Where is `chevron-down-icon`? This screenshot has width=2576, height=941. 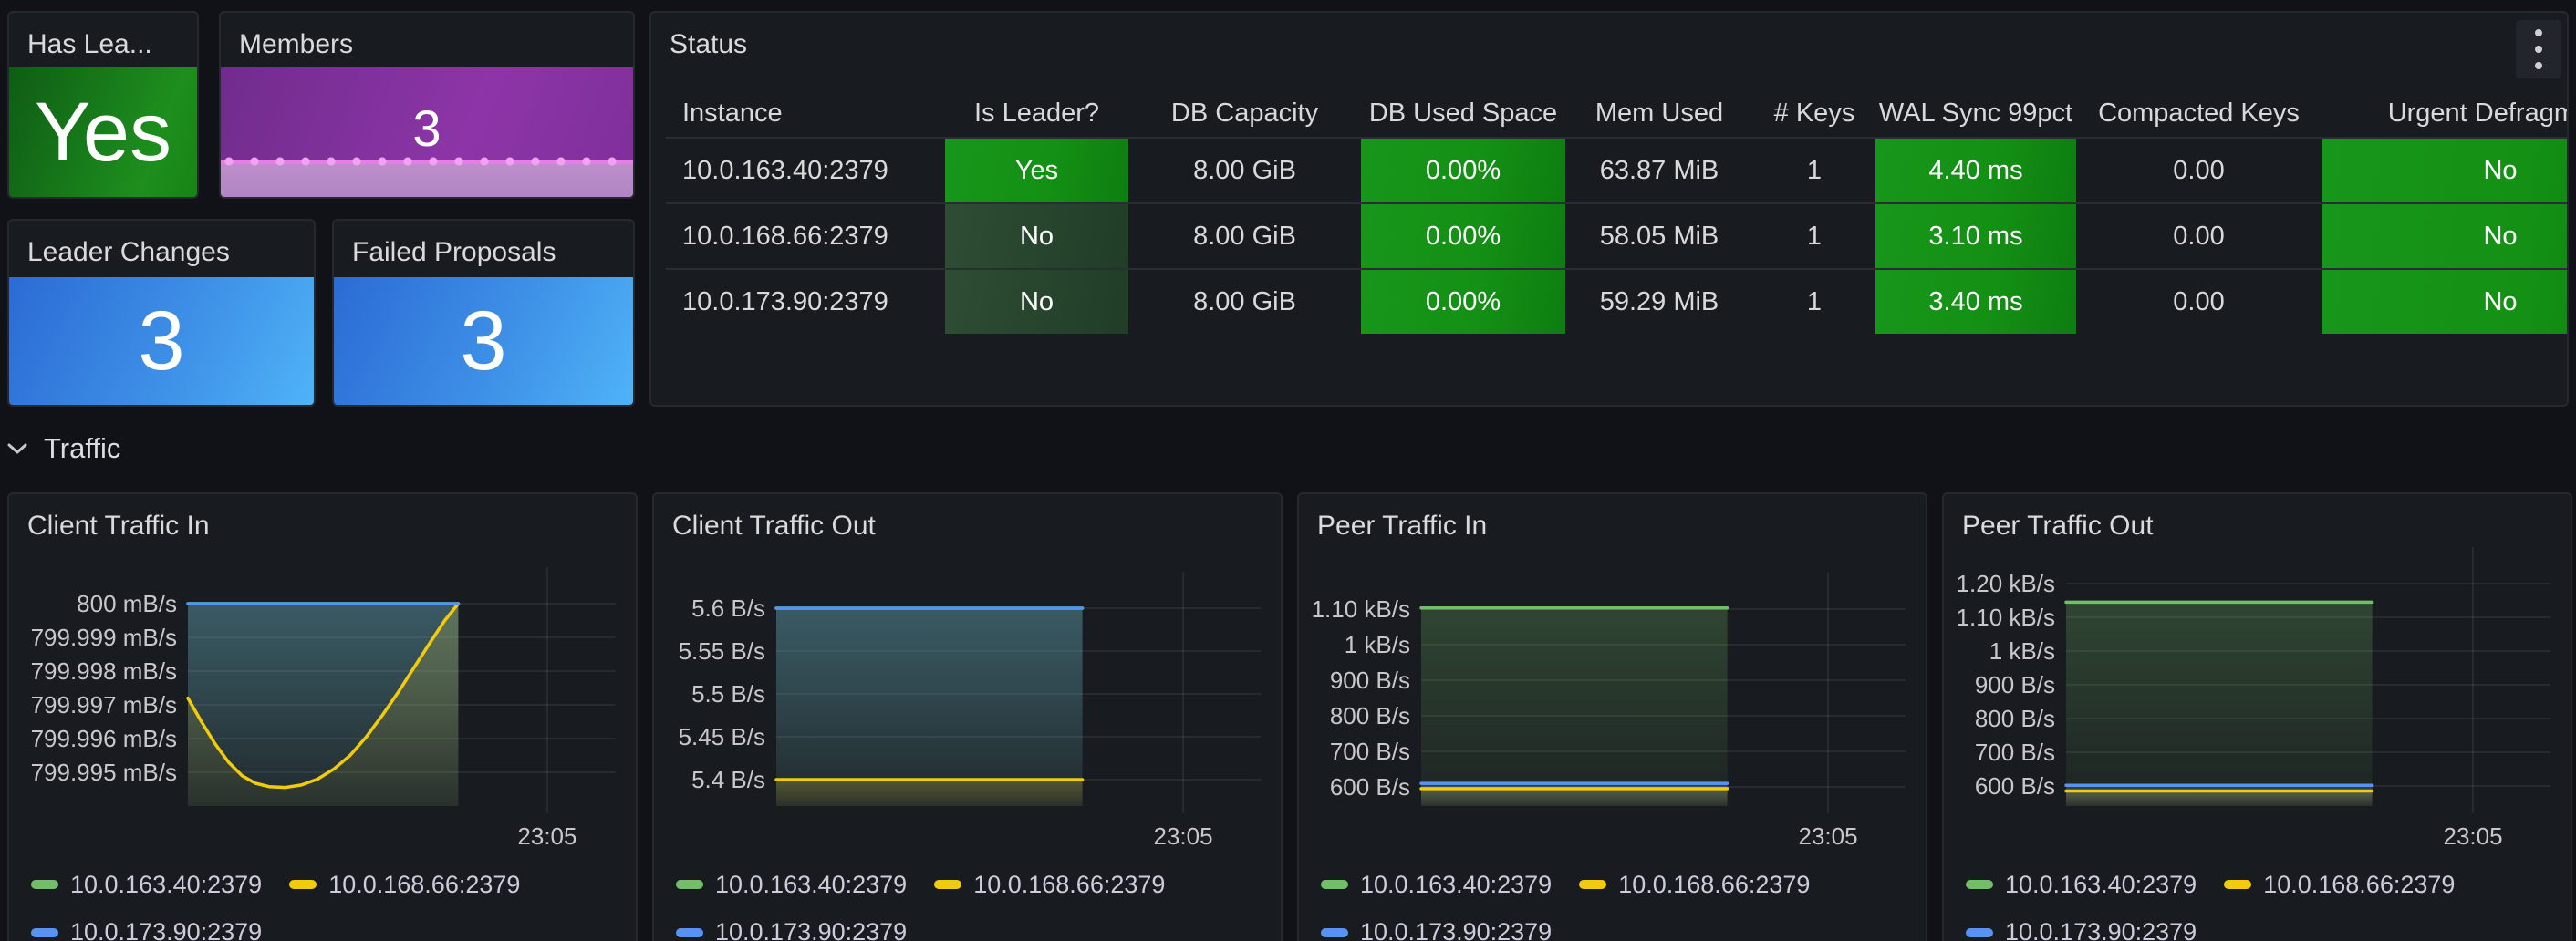 chevron-down-icon is located at coordinates (17, 448).